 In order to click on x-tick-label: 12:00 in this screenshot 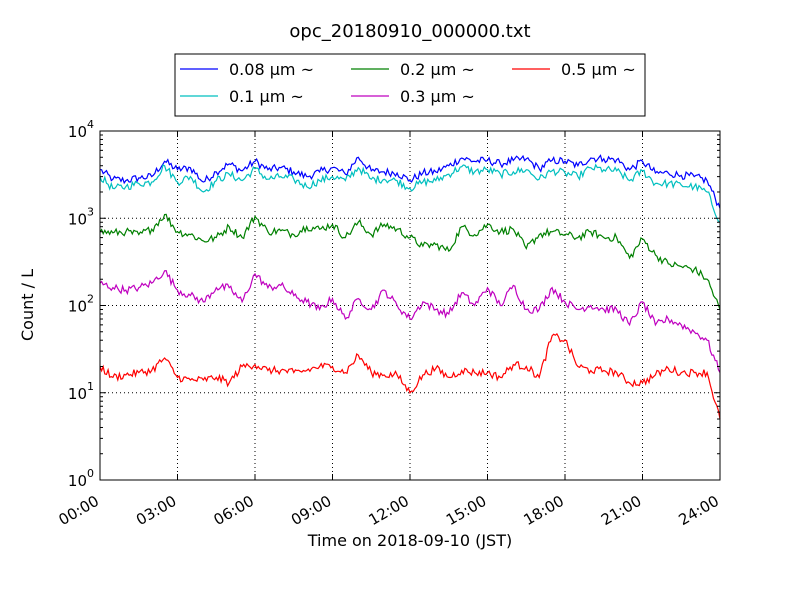, I will do `click(389, 510)`.